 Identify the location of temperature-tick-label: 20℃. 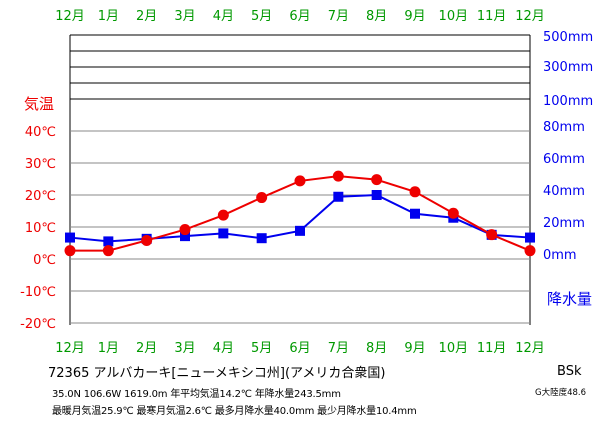
(40, 196).